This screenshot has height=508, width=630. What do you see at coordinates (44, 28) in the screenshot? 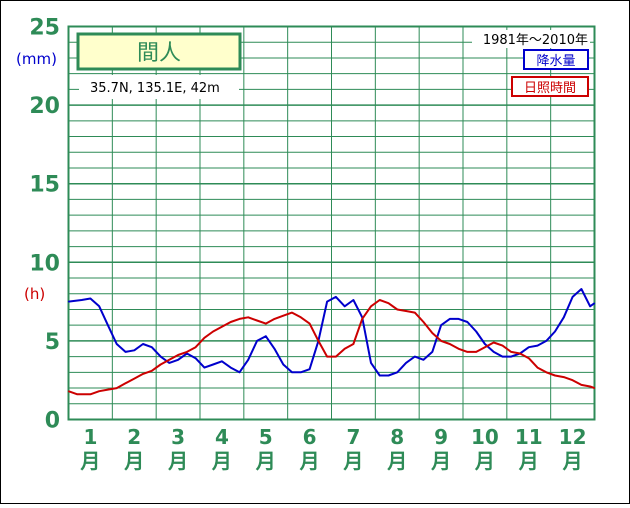
I see `y-tick-label: 25` at bounding box center [44, 28].